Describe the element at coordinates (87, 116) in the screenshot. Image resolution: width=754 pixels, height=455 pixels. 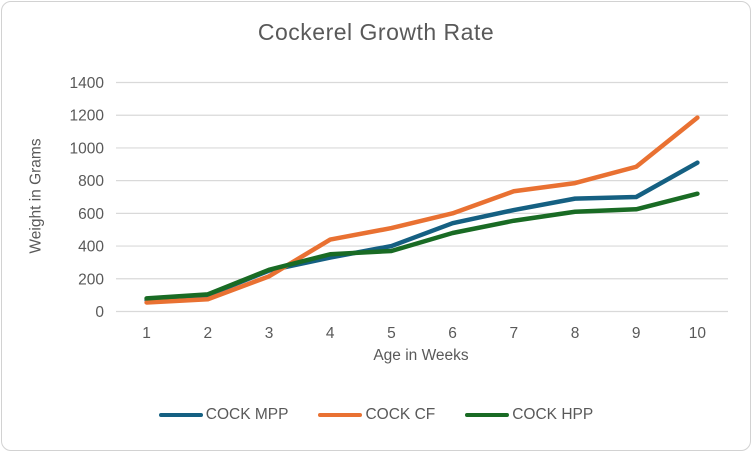
I see `y-tick-label: 1200` at that location.